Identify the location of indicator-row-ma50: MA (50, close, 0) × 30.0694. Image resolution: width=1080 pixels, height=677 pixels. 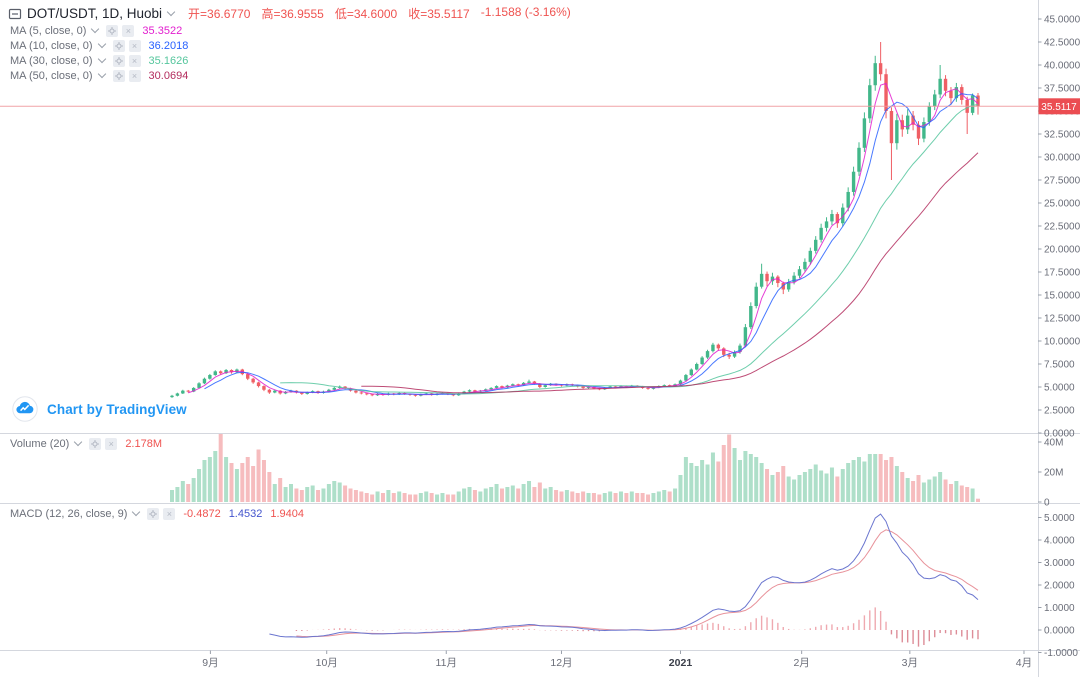
(99, 75).